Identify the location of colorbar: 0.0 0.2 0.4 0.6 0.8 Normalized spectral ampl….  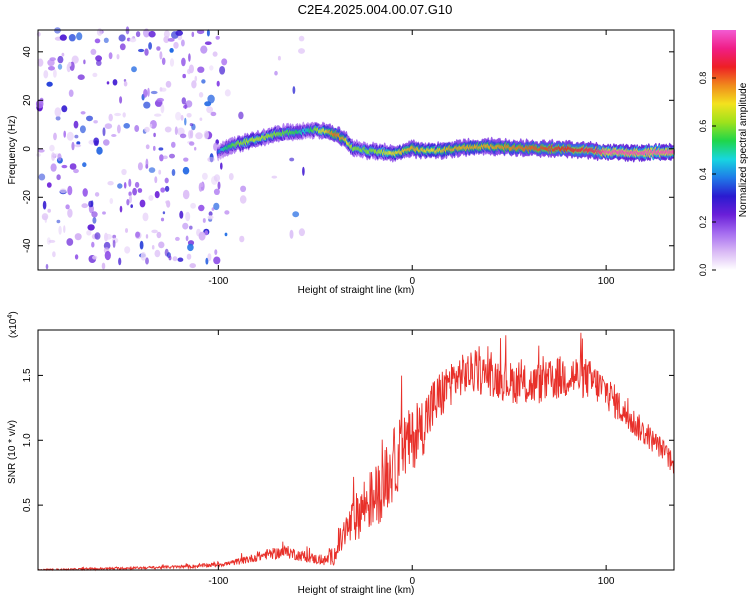
(723, 153).